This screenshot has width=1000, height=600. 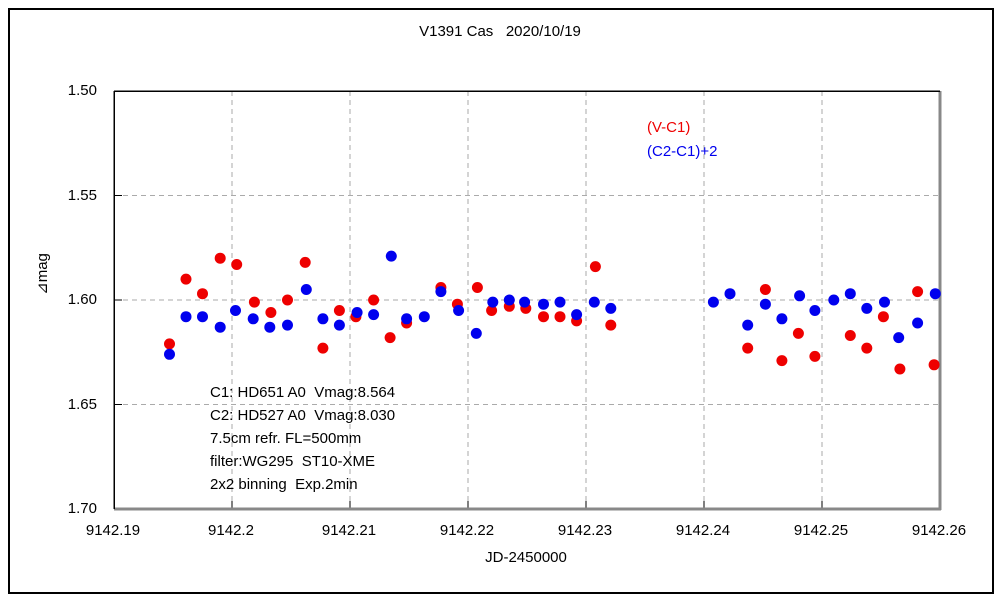 What do you see at coordinates (82, 404) in the screenshot?
I see `y-tick-label: 1.65` at bounding box center [82, 404].